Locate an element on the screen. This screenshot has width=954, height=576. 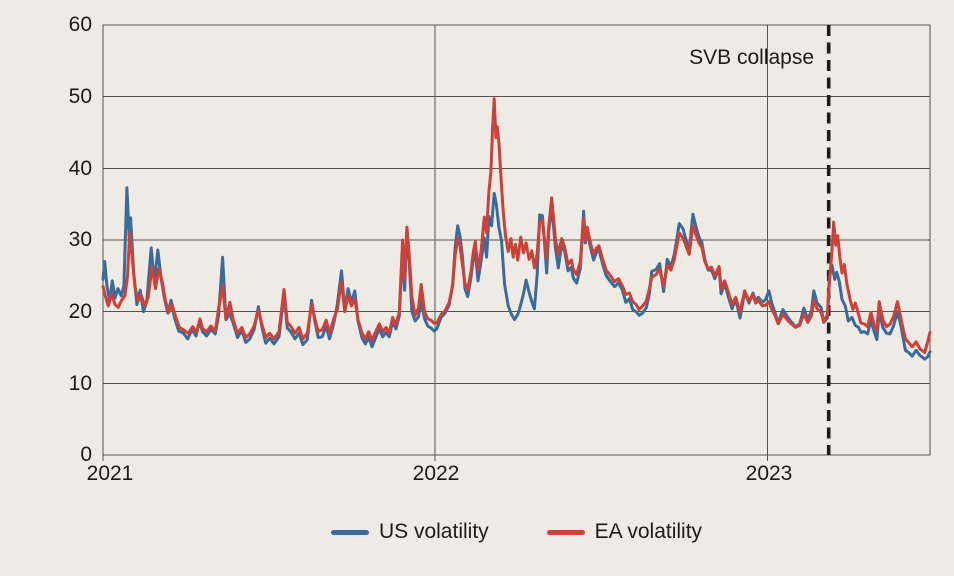
y-tick-label: 30 is located at coordinates (80, 239).